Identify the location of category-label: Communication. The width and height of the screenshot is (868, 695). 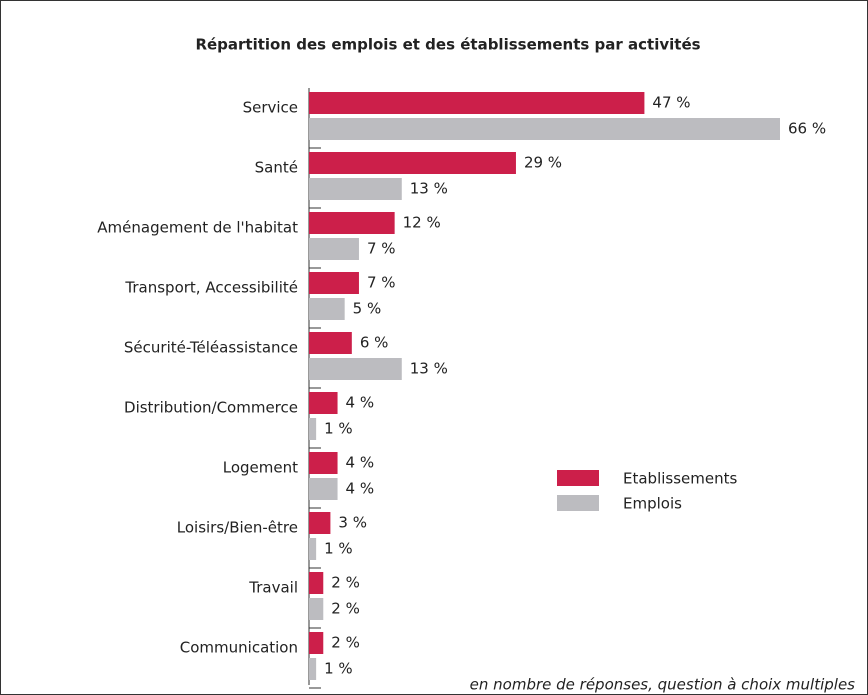
(239, 648).